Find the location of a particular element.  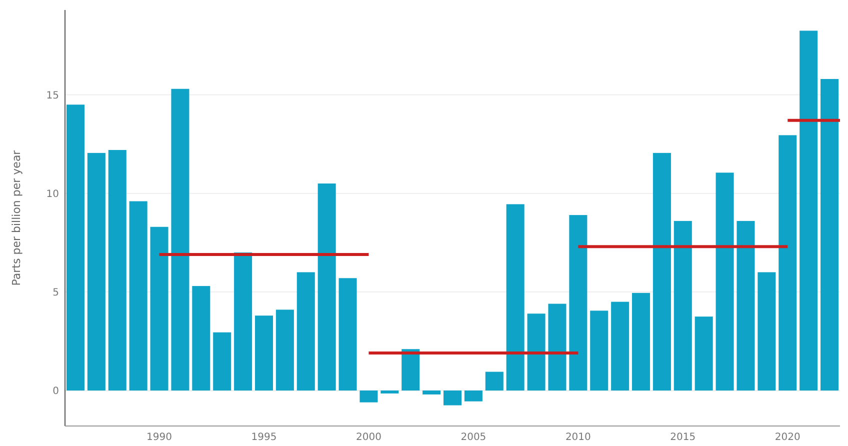

y-tick-label: 15 is located at coordinates (52, 96).